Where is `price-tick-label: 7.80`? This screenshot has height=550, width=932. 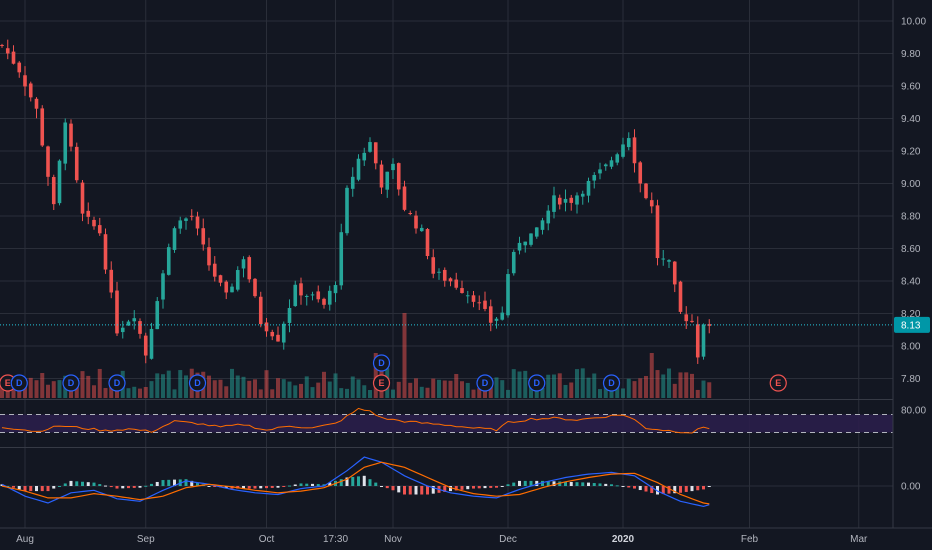
price-tick-label: 7.80 is located at coordinates (911, 379).